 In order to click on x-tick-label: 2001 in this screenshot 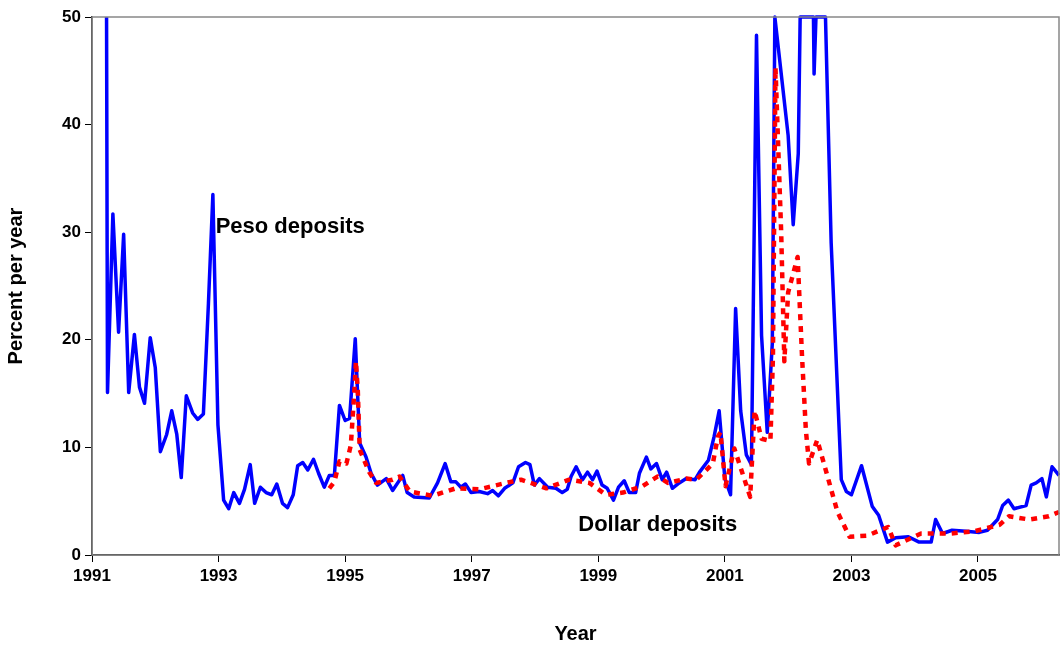, I will do `click(724, 575)`.